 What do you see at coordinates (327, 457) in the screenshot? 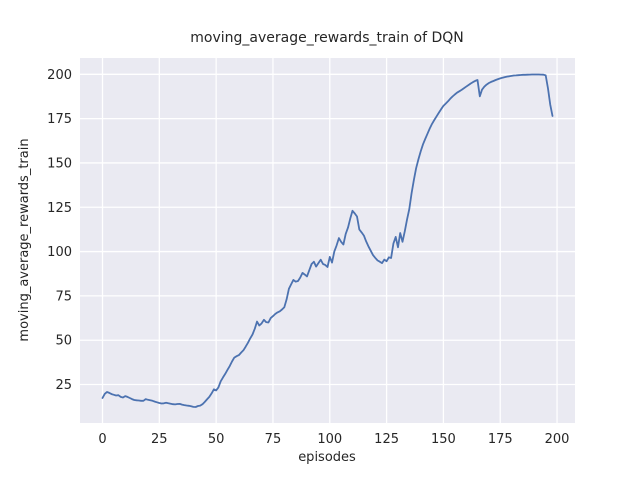
I see `x-axis-label: episodes` at bounding box center [327, 457].